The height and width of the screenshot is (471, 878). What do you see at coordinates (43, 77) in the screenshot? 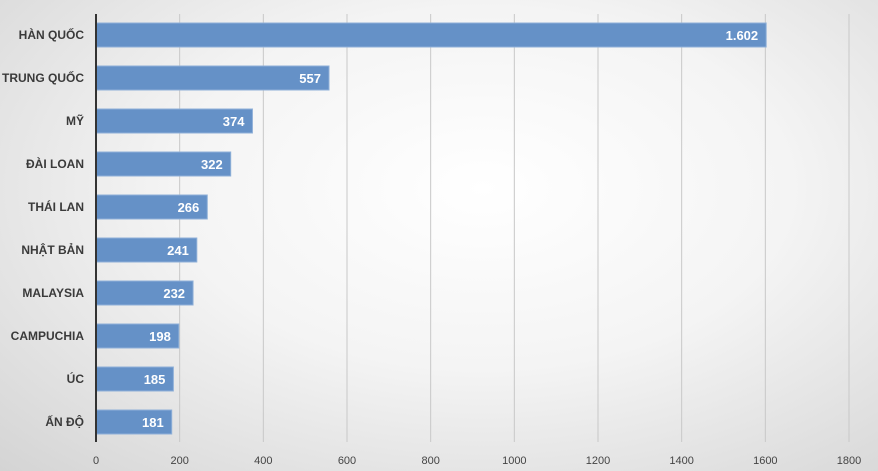
I see `category-label: TRUNG QUỐC` at bounding box center [43, 77].